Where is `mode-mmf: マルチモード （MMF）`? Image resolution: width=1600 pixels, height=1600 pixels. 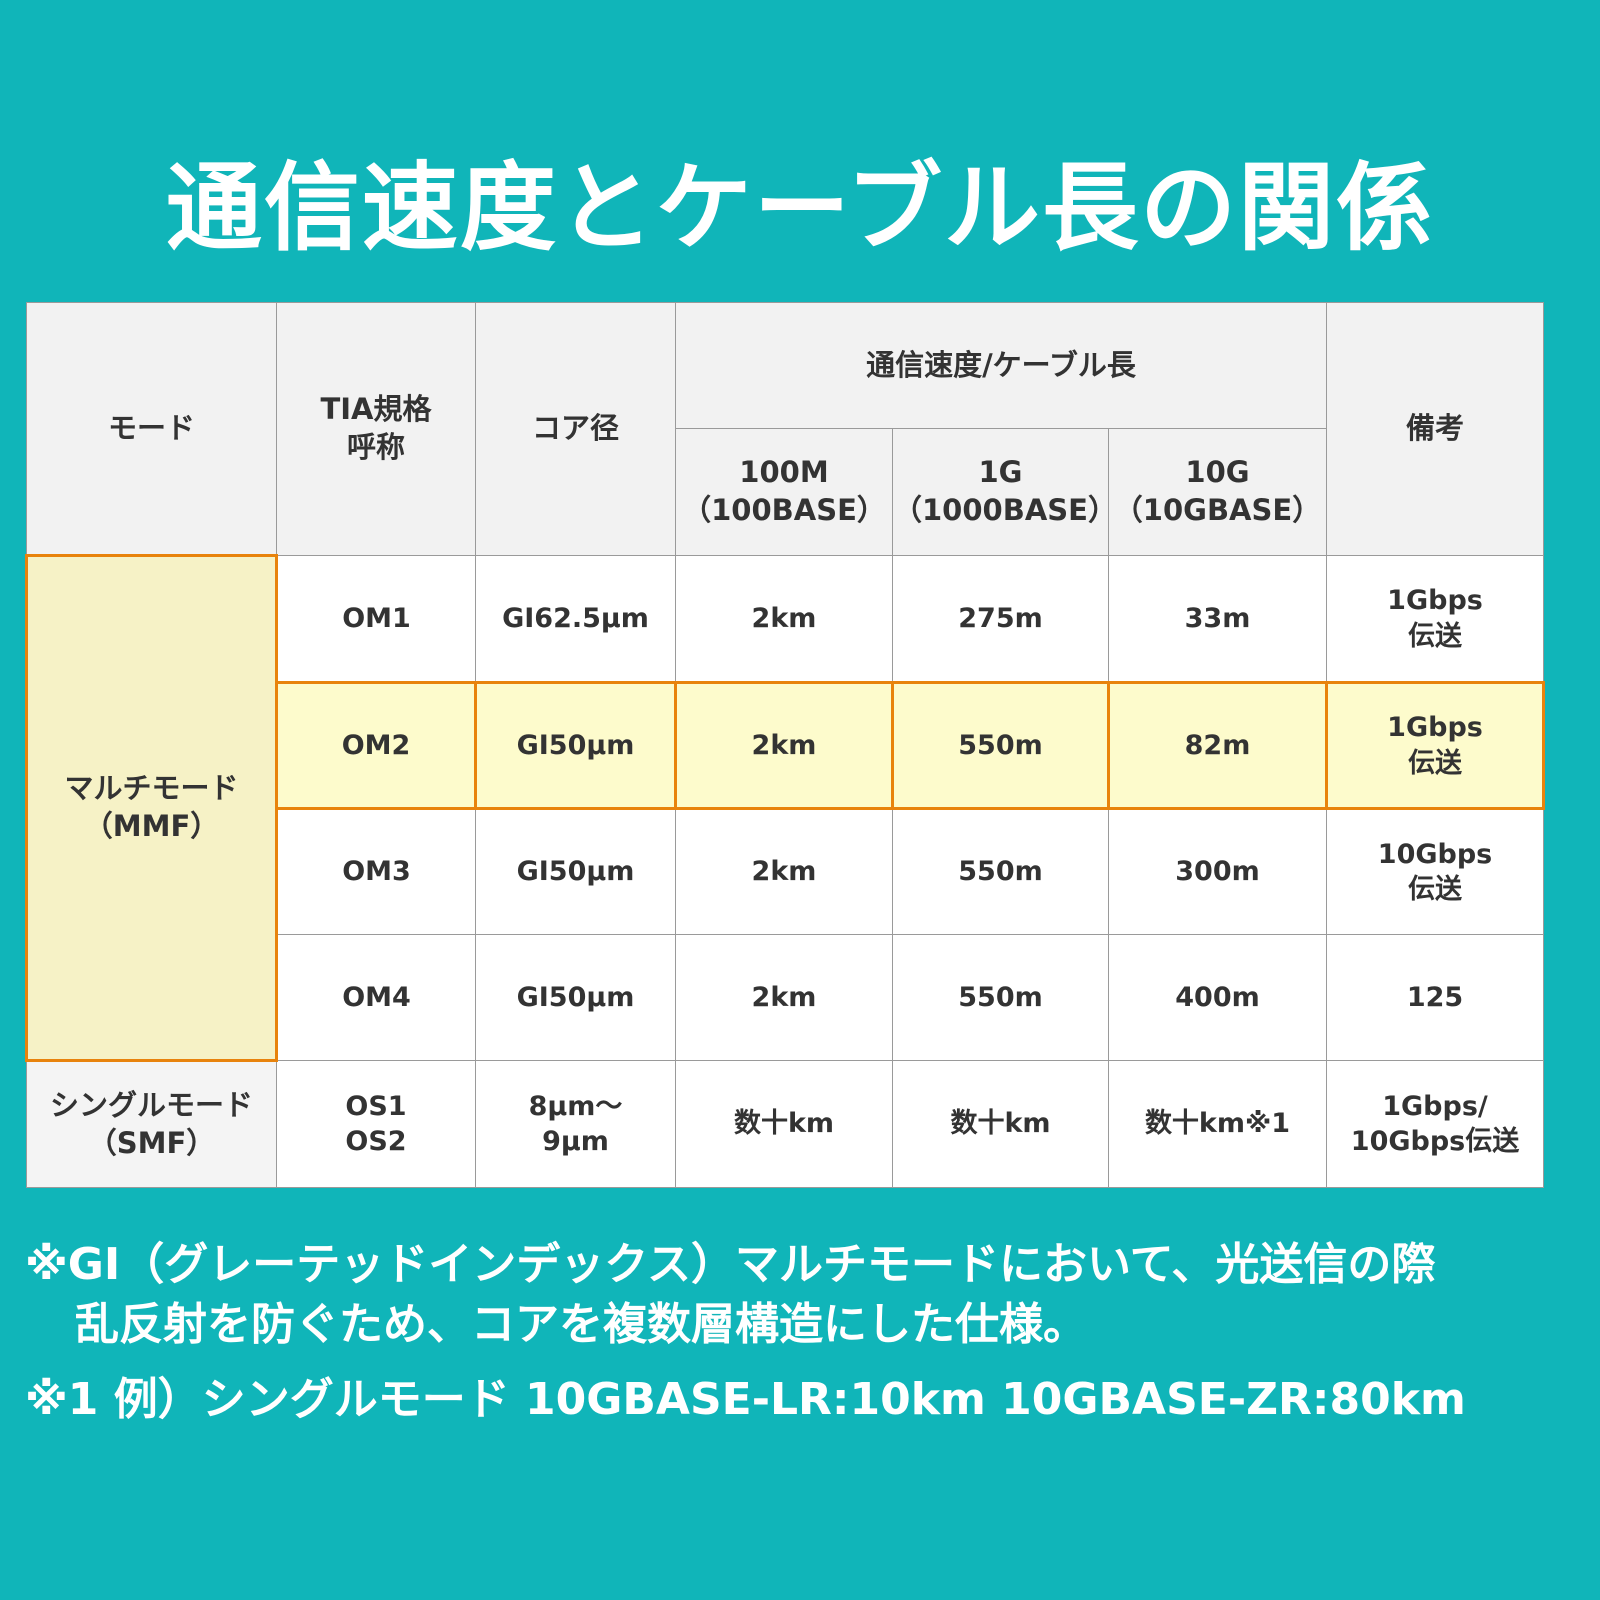
mode-mmf: マルチモード （MMF） is located at coordinates (151, 808).